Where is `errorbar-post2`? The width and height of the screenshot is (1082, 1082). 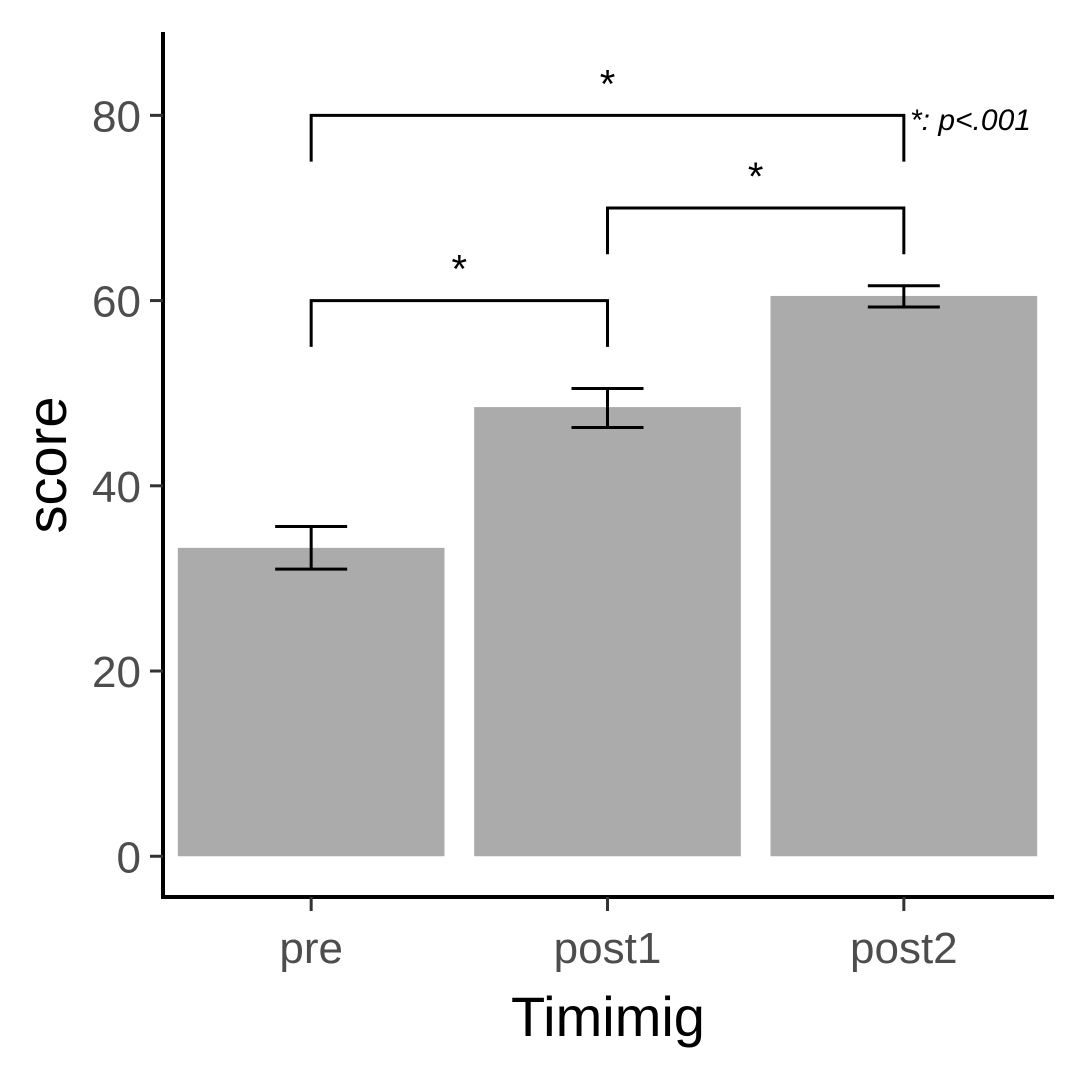 errorbar-post2 is located at coordinates (903, 296).